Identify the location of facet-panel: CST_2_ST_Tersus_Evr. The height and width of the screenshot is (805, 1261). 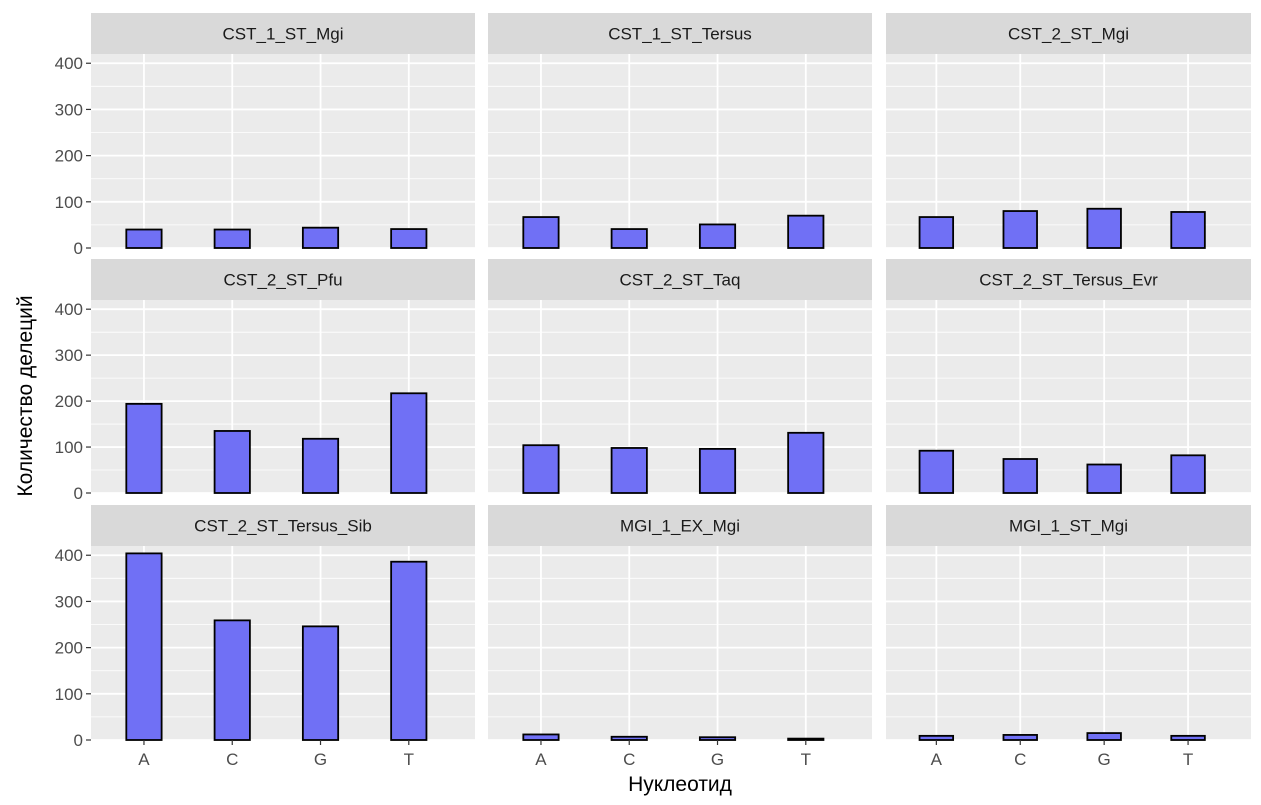
(1068, 376).